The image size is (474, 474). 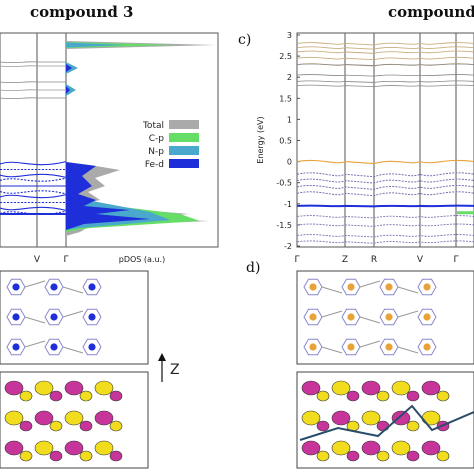 I want to click on right-band-orange, so click(x=385, y=162).